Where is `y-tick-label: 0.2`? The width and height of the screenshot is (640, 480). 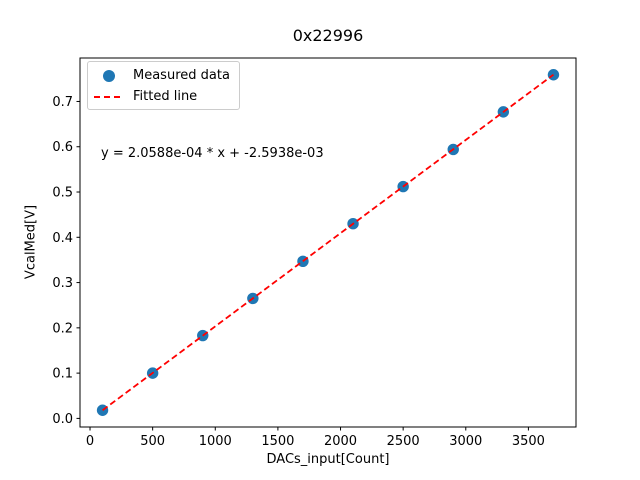
y-tick-label: 0.2 is located at coordinates (62, 328).